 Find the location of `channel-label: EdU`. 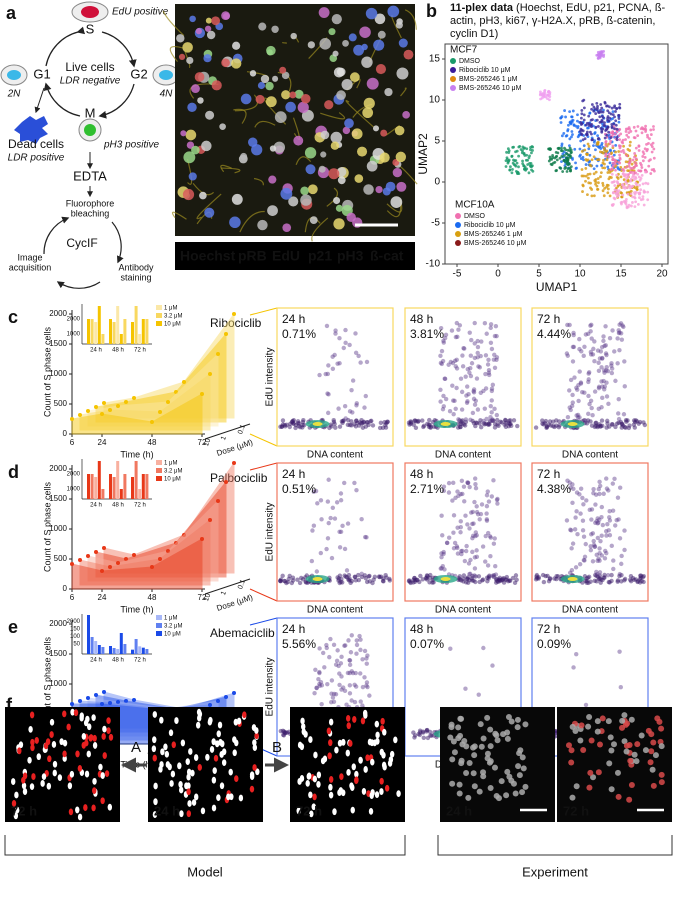

channel-label: EdU is located at coordinates (286, 256).